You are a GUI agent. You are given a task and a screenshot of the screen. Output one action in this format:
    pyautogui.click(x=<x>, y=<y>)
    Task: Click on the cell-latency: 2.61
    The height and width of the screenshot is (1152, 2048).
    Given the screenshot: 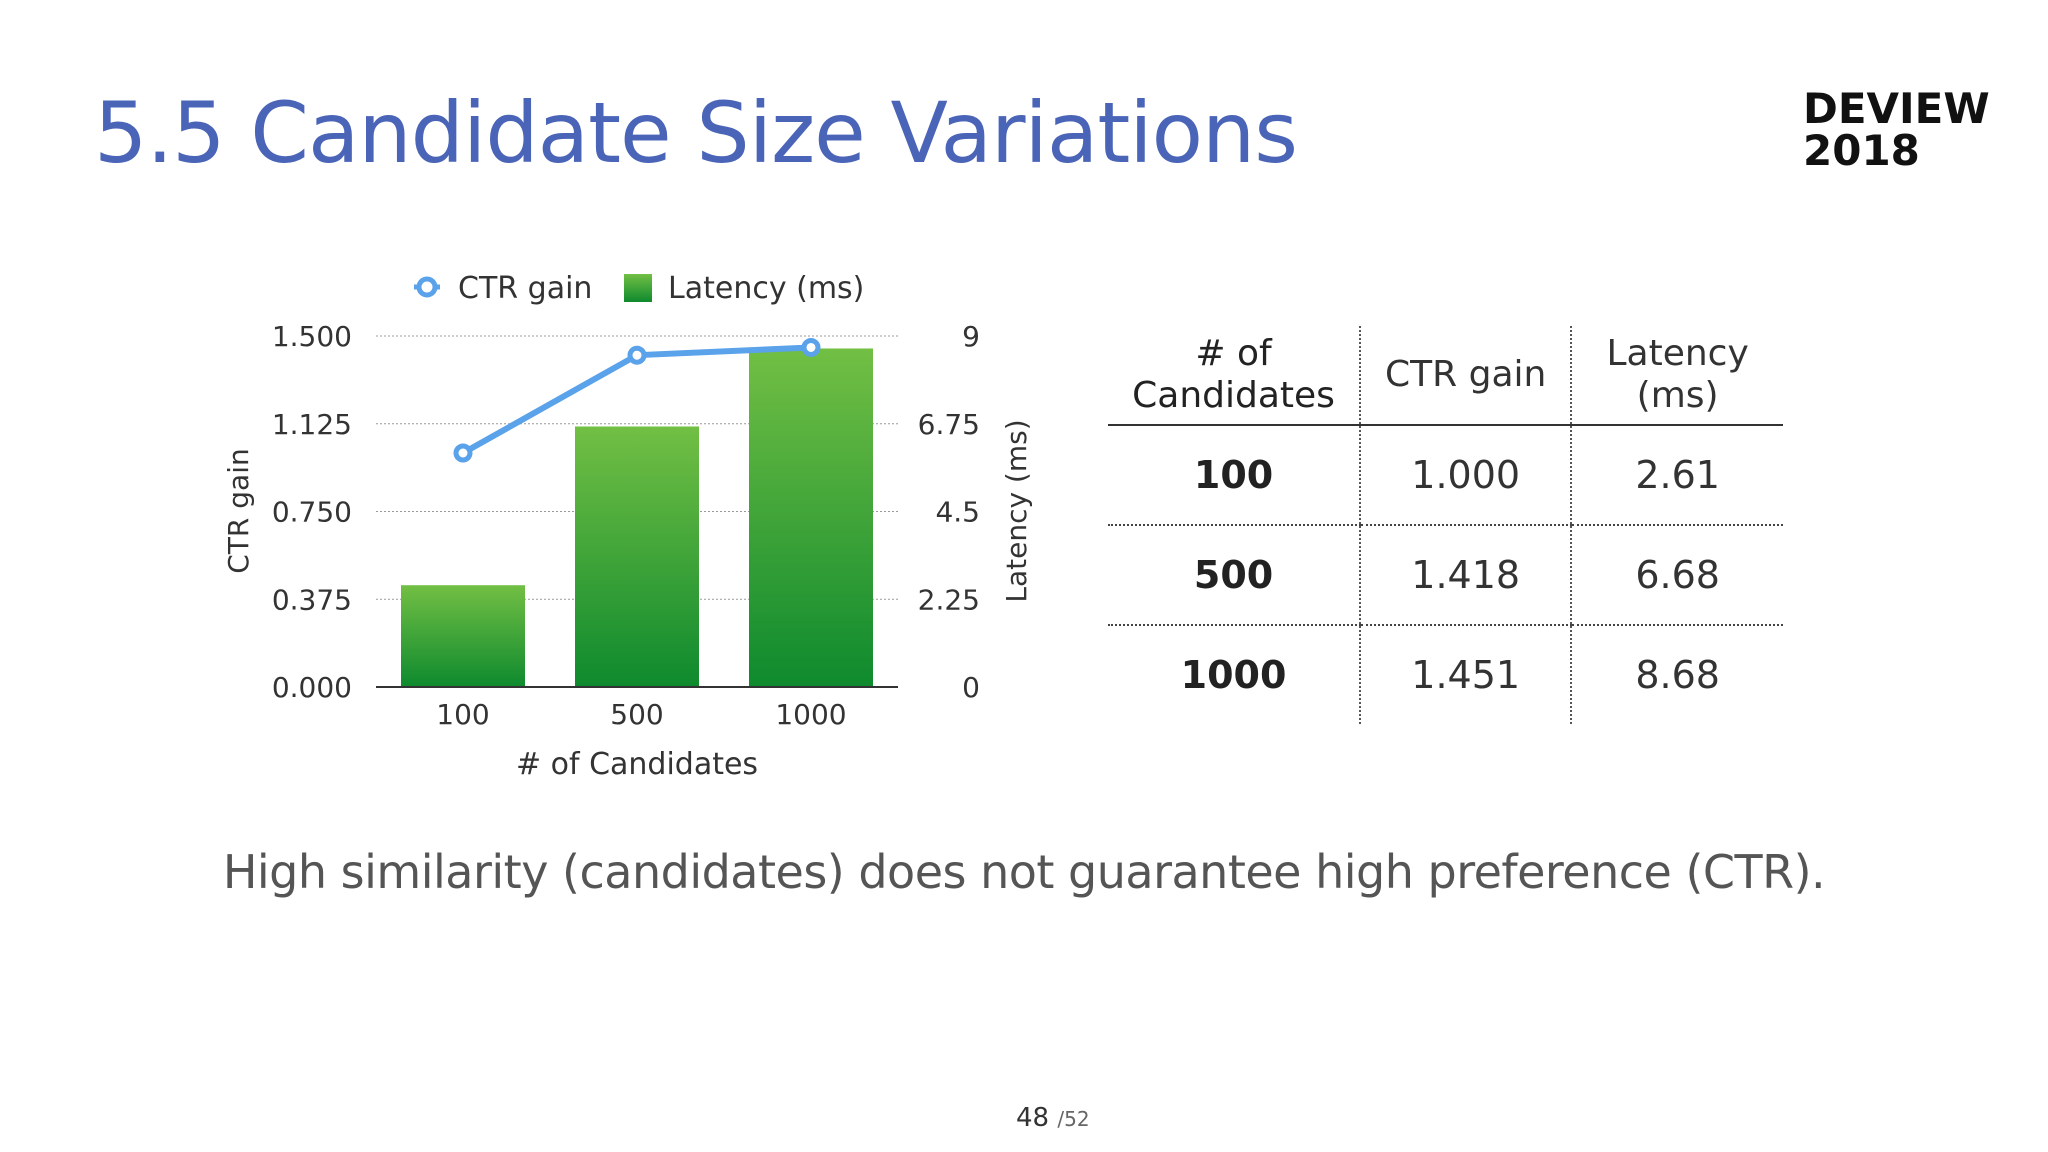 What is the action you would take?
    pyautogui.click(x=1676, y=475)
    